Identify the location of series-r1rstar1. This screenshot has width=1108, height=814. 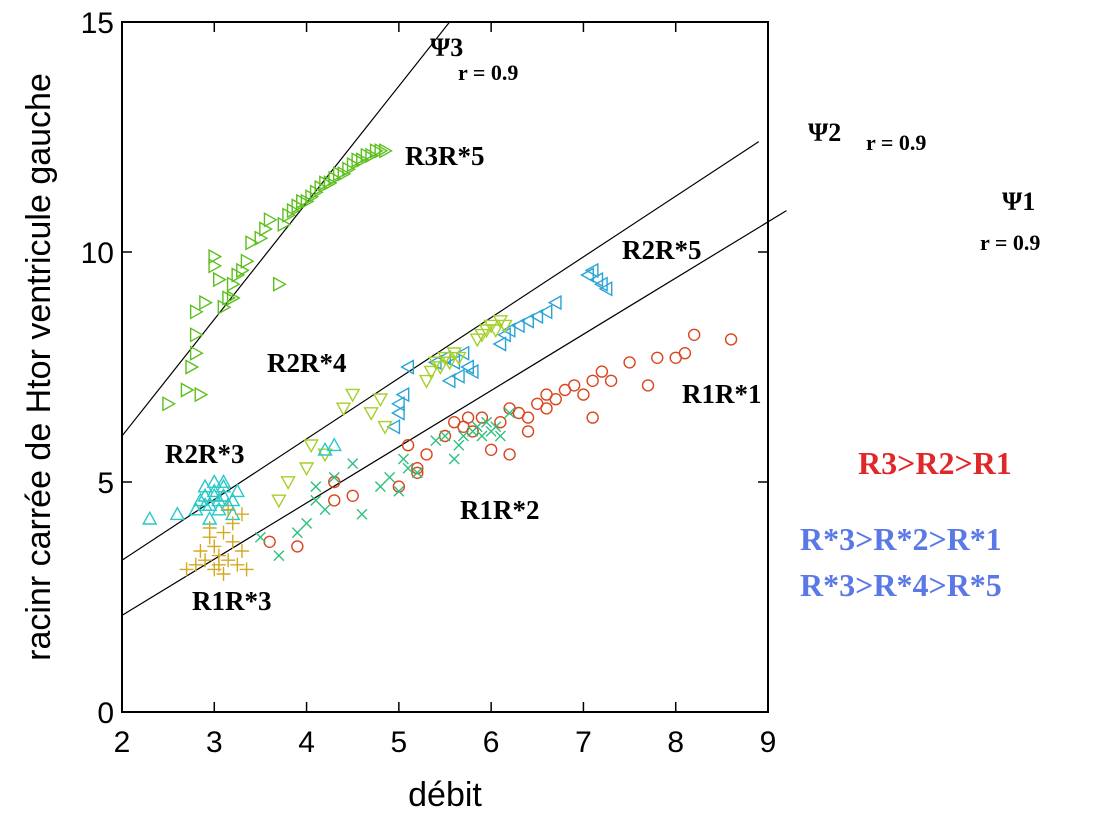
(500, 440).